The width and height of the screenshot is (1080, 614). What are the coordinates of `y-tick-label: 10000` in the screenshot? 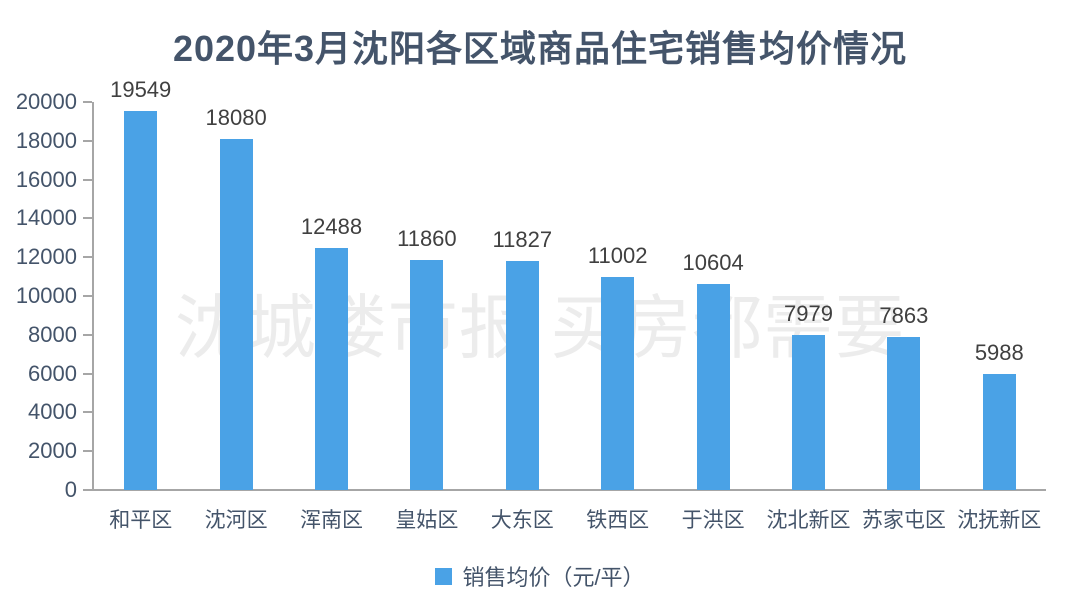 It's located at (46, 295).